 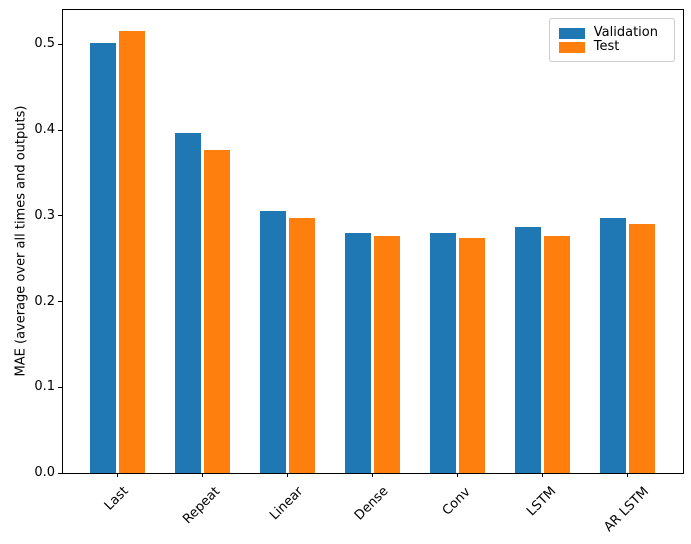 I want to click on x-tick-label-linear: Linear, so click(x=287, y=504).